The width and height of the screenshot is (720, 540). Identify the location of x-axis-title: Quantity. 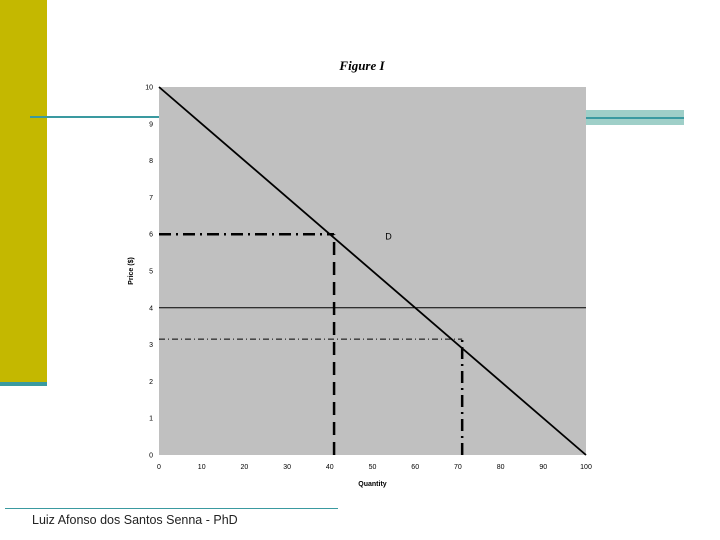
(372, 484).